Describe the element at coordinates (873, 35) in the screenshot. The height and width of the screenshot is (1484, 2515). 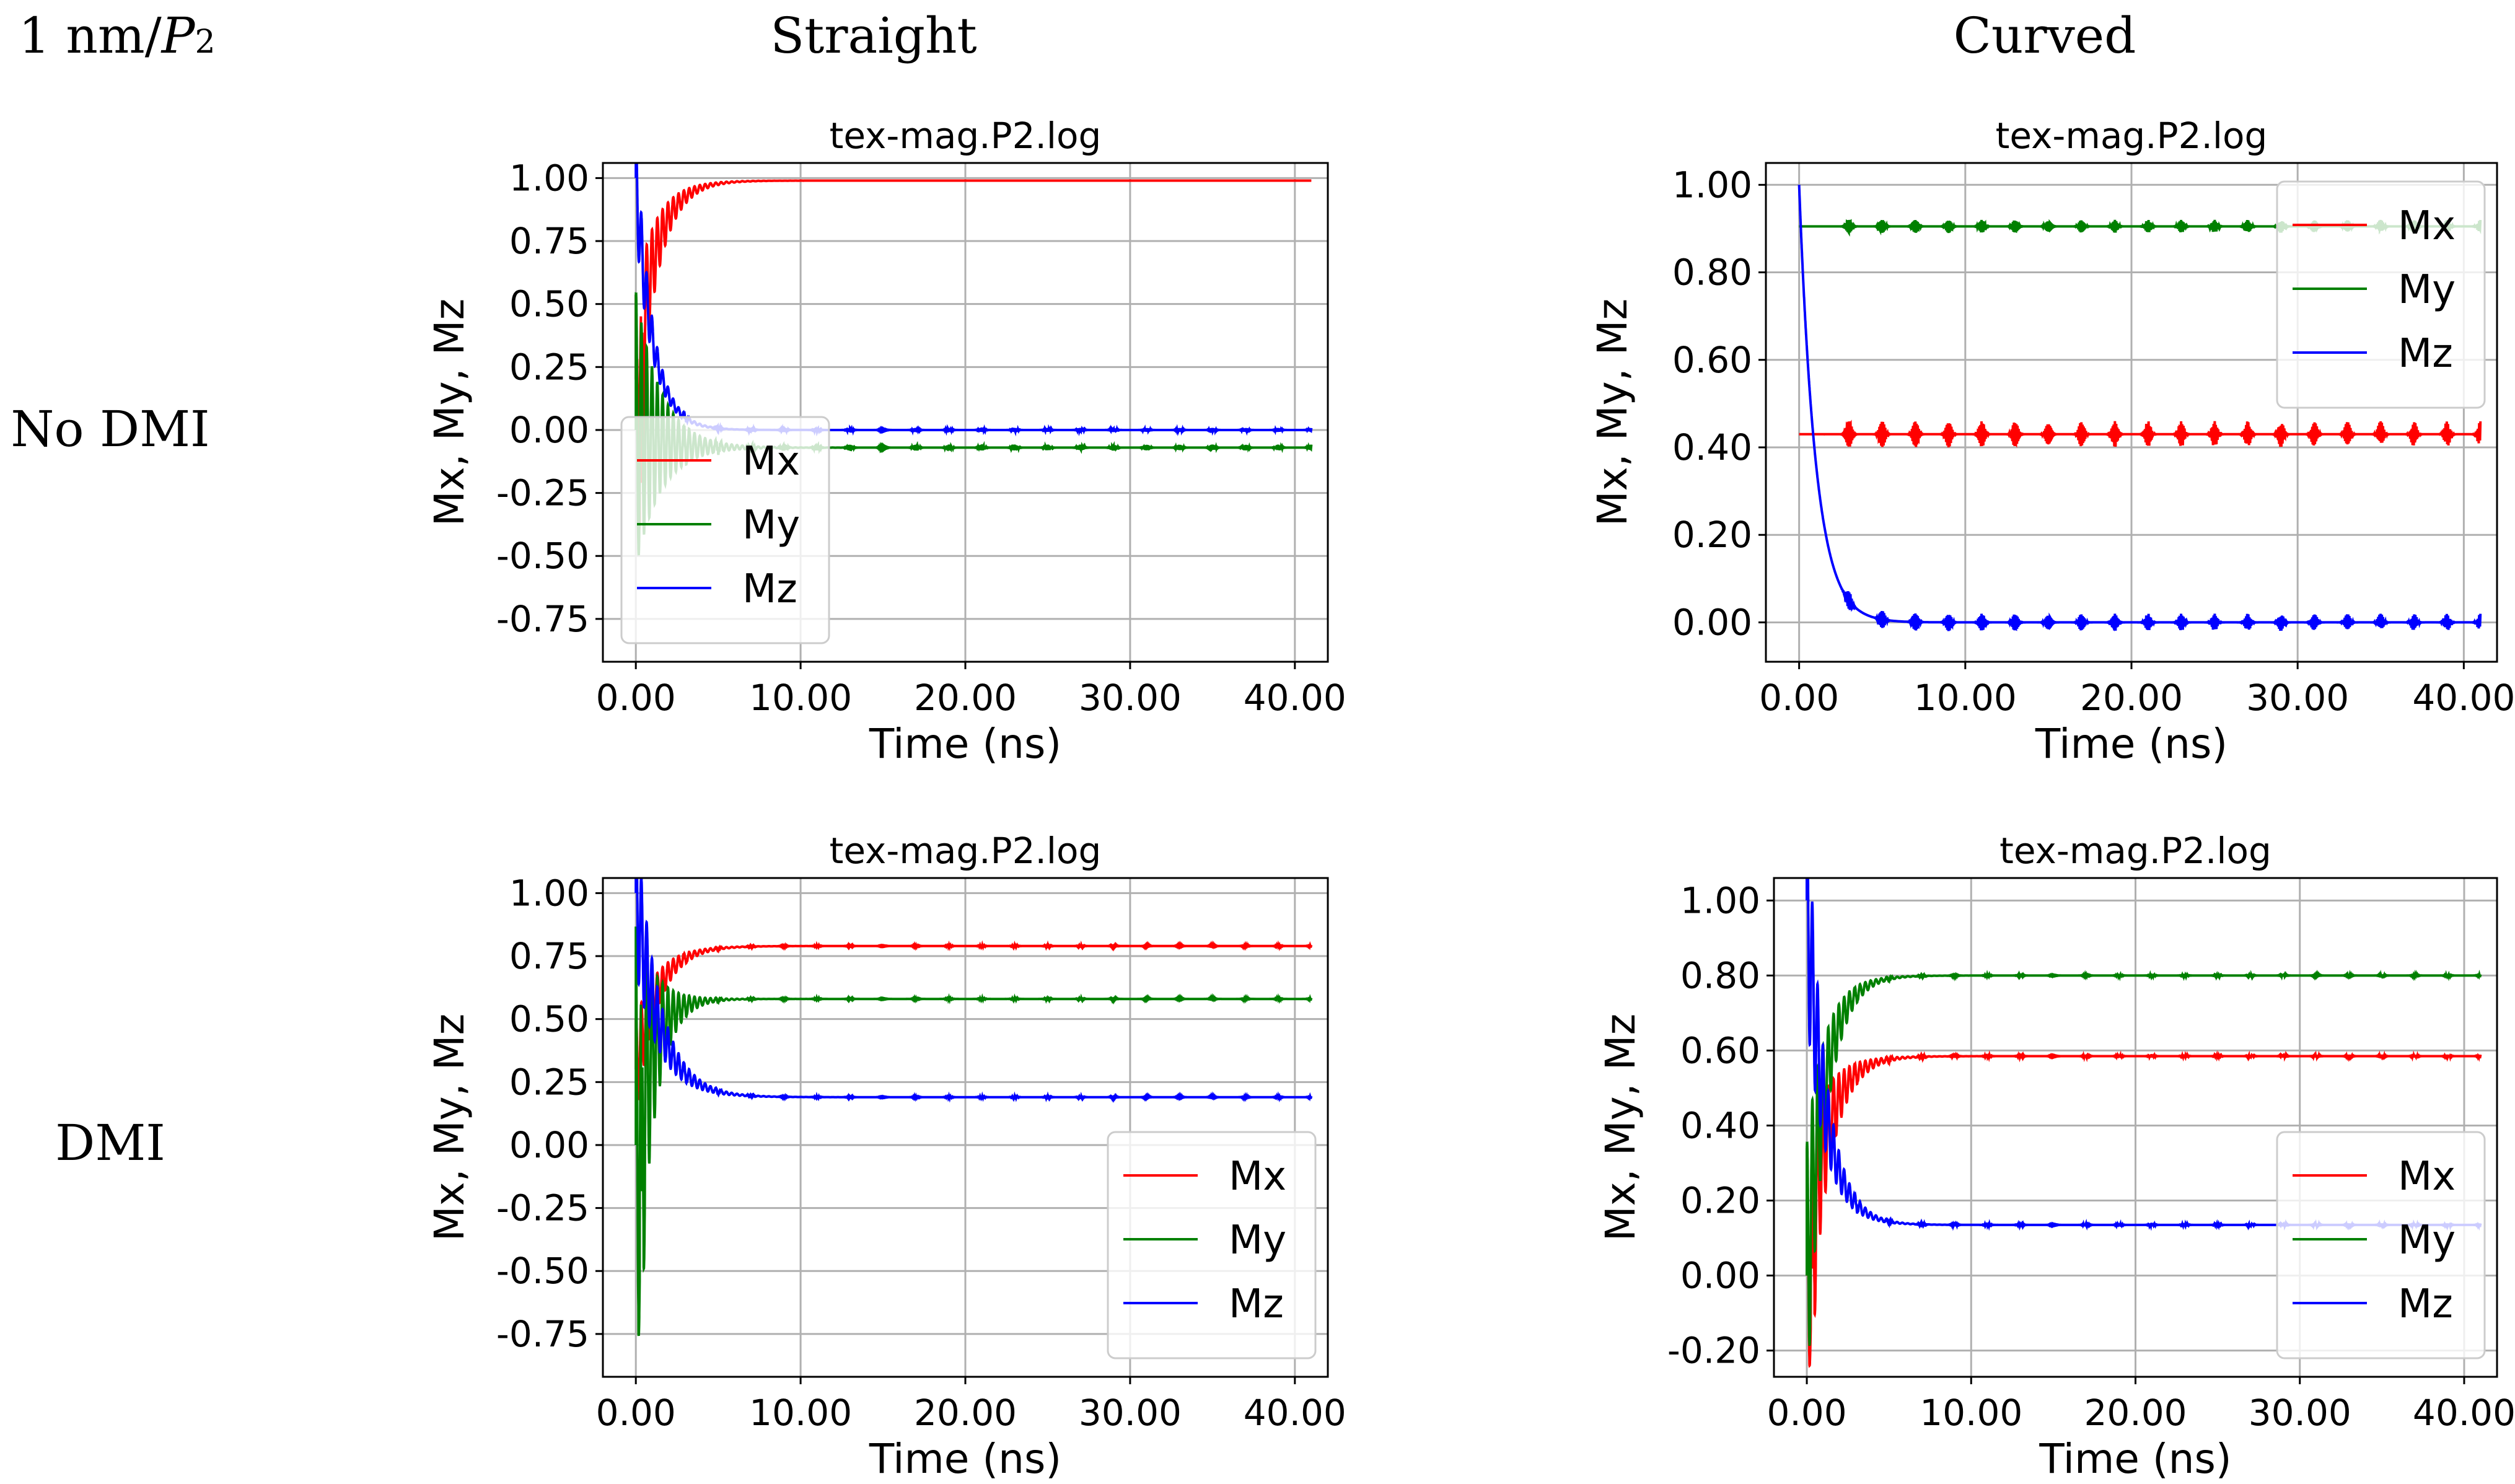
I see `column-header-straight: Straight` at that location.